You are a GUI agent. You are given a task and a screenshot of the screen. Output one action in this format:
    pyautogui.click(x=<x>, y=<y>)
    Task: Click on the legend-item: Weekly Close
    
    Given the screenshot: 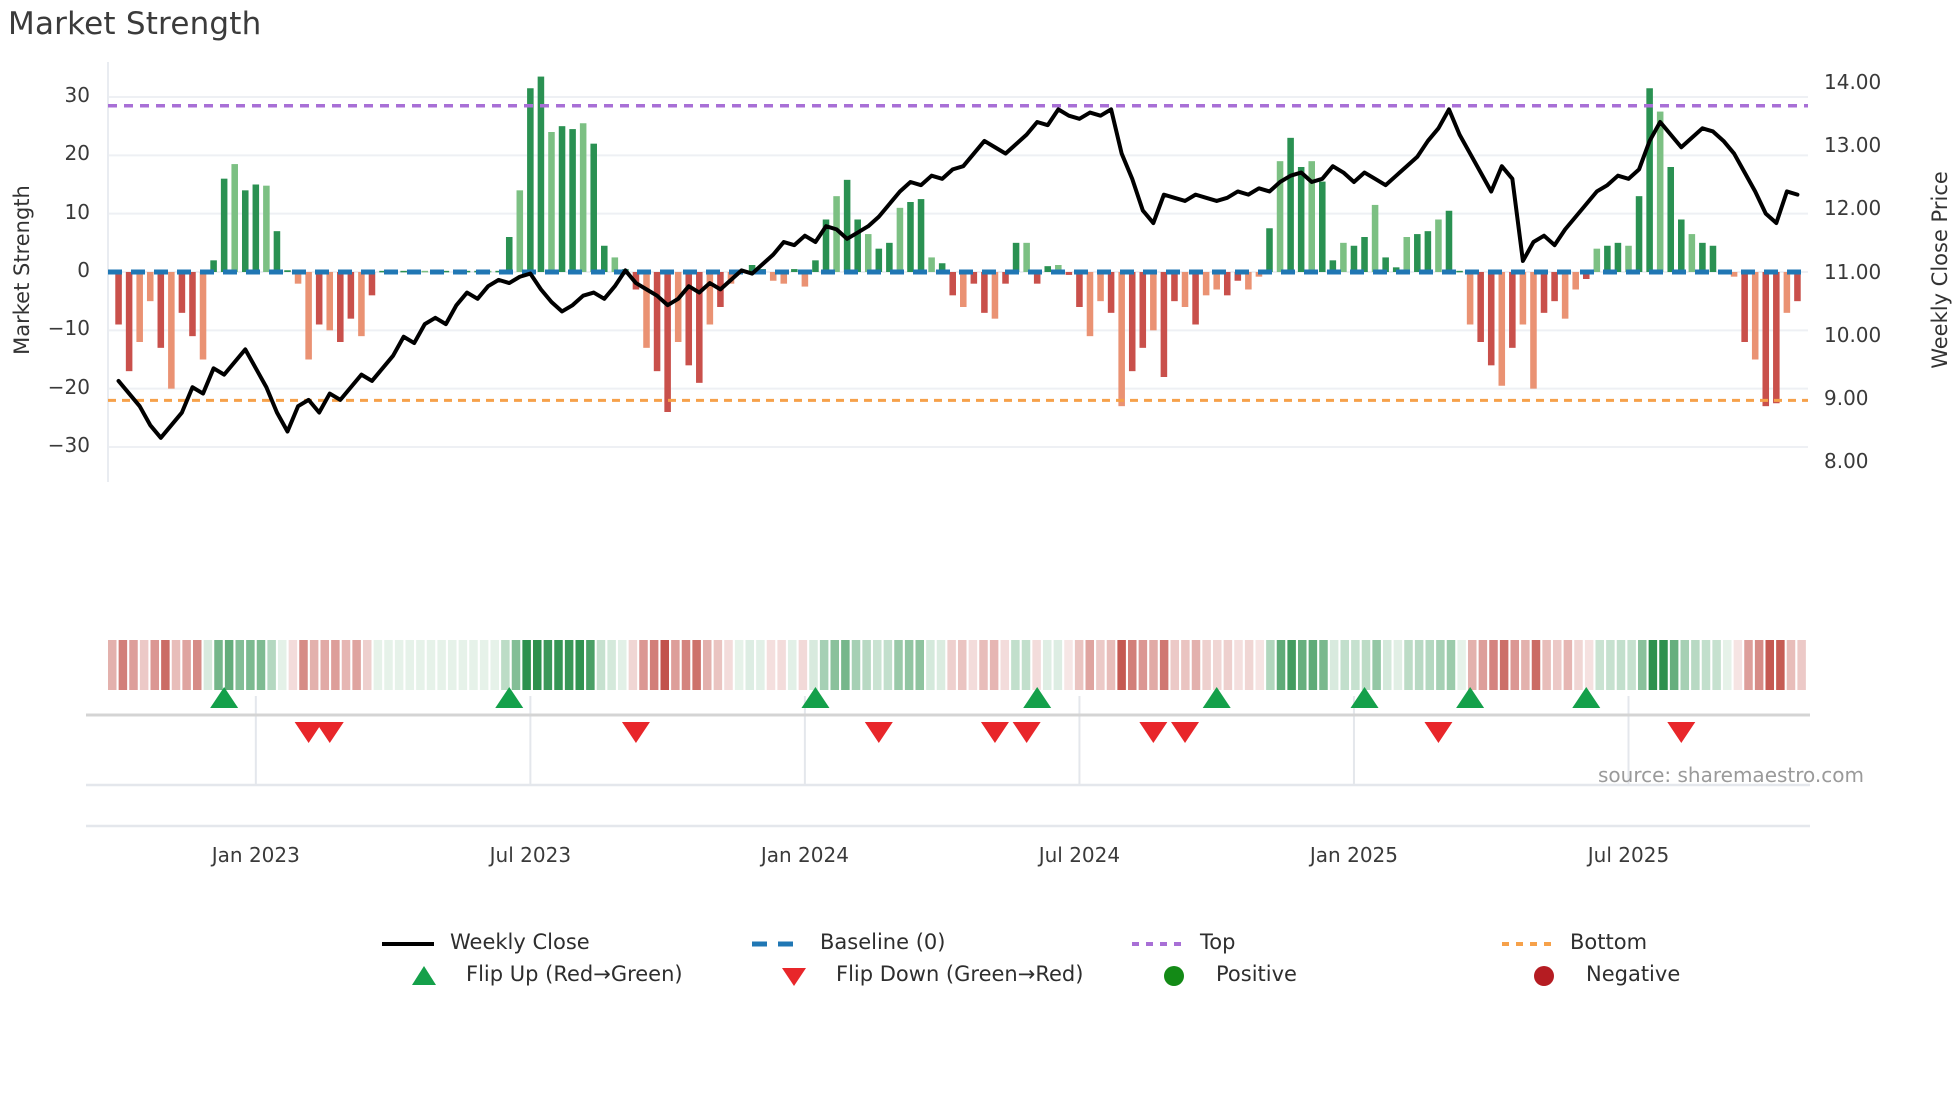 What is the action you would take?
    pyautogui.click(x=485, y=942)
    